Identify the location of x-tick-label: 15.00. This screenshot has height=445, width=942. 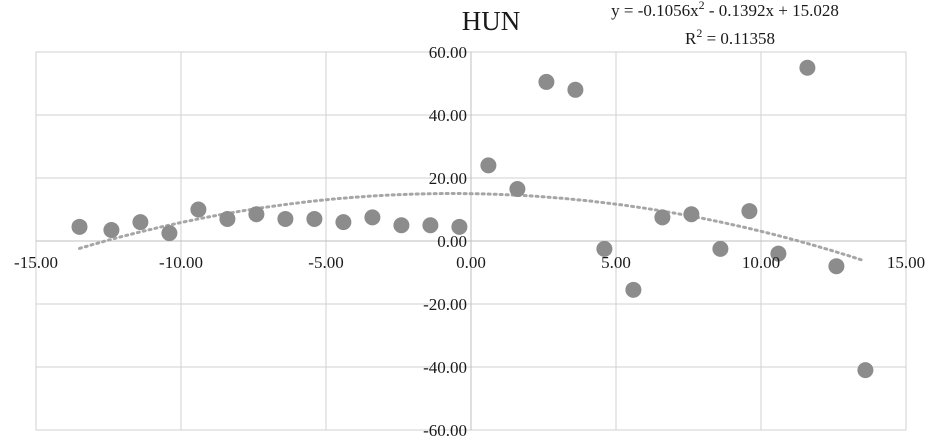
(906, 262).